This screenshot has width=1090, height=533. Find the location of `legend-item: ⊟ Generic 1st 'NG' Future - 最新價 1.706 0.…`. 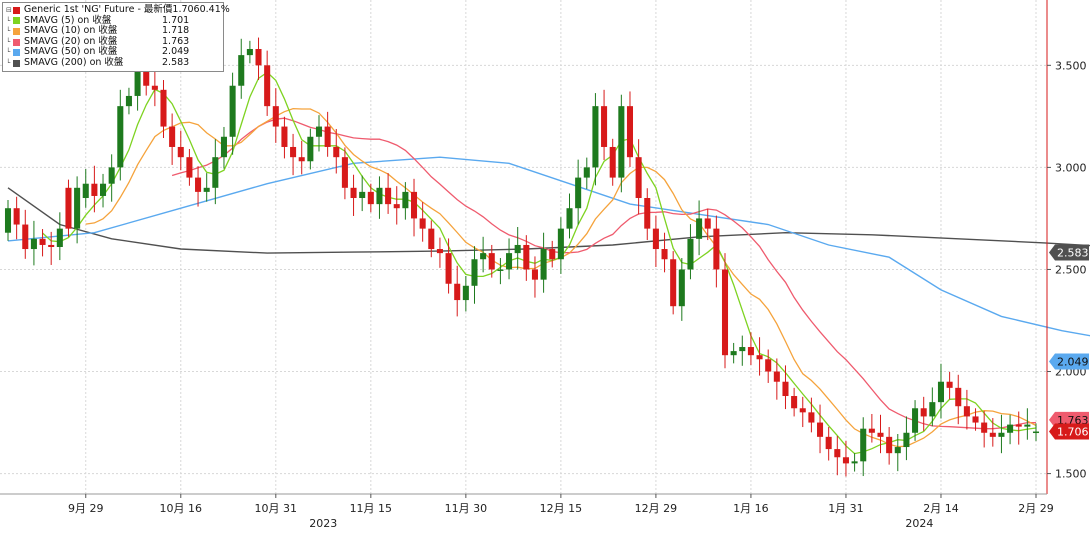

legend-item: ⊟ Generic 1st 'NG' Future - 最新價 1.706 0.… is located at coordinates (118, 10).